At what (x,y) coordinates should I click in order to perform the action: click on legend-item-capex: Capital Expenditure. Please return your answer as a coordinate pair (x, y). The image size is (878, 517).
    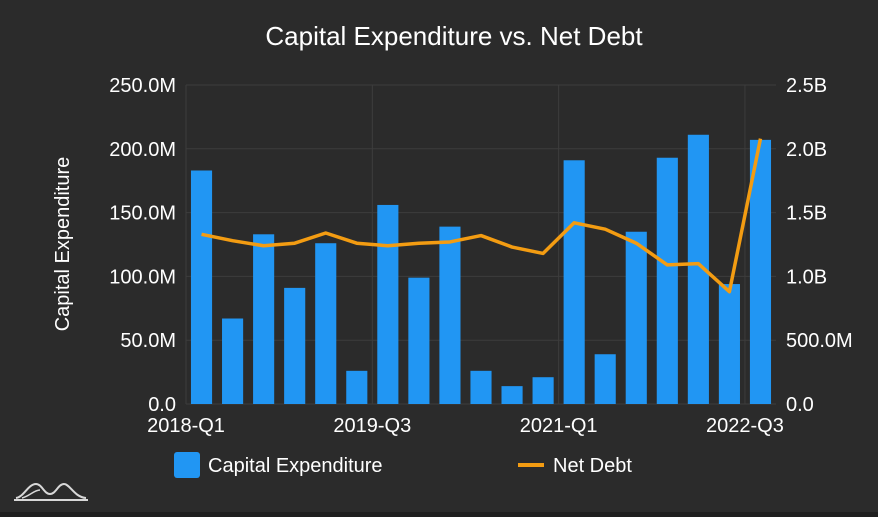
    Looking at the image, I should click on (278, 465).